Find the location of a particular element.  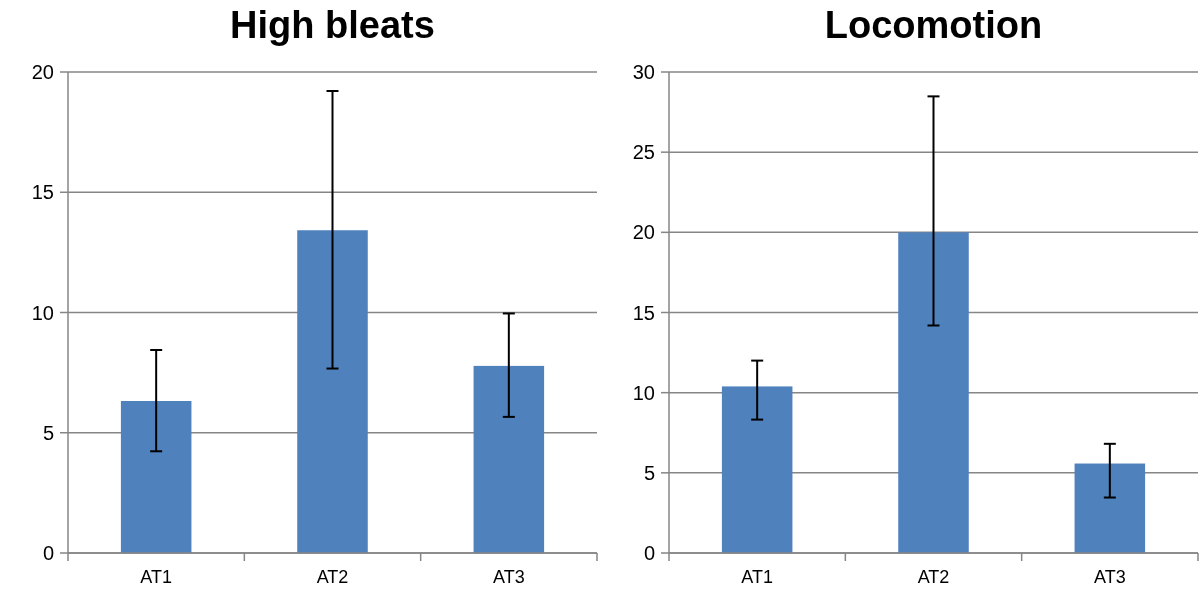

y-tick-label: 25 is located at coordinates (643, 152).